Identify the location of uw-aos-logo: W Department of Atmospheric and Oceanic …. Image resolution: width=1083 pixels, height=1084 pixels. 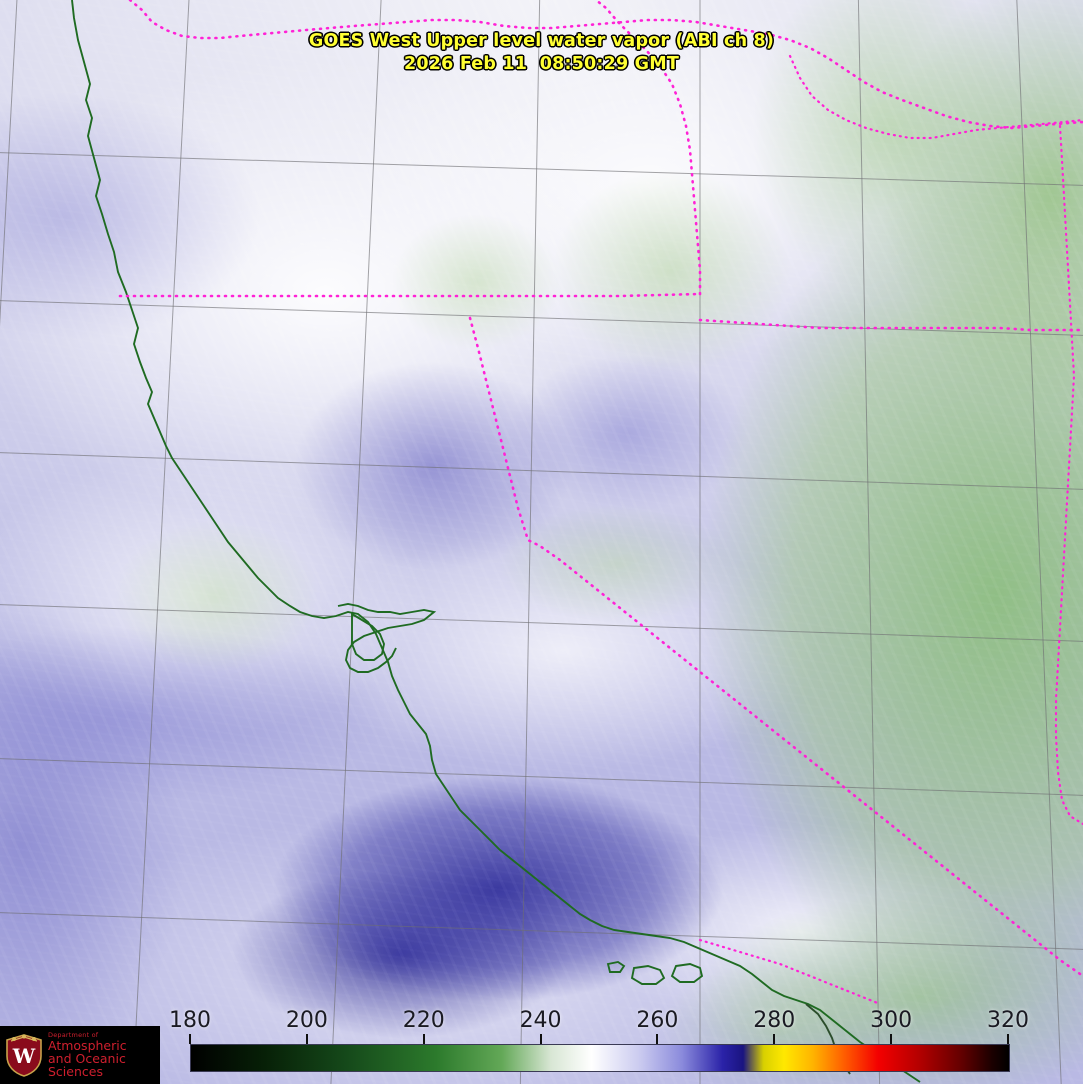
(80, 1055).